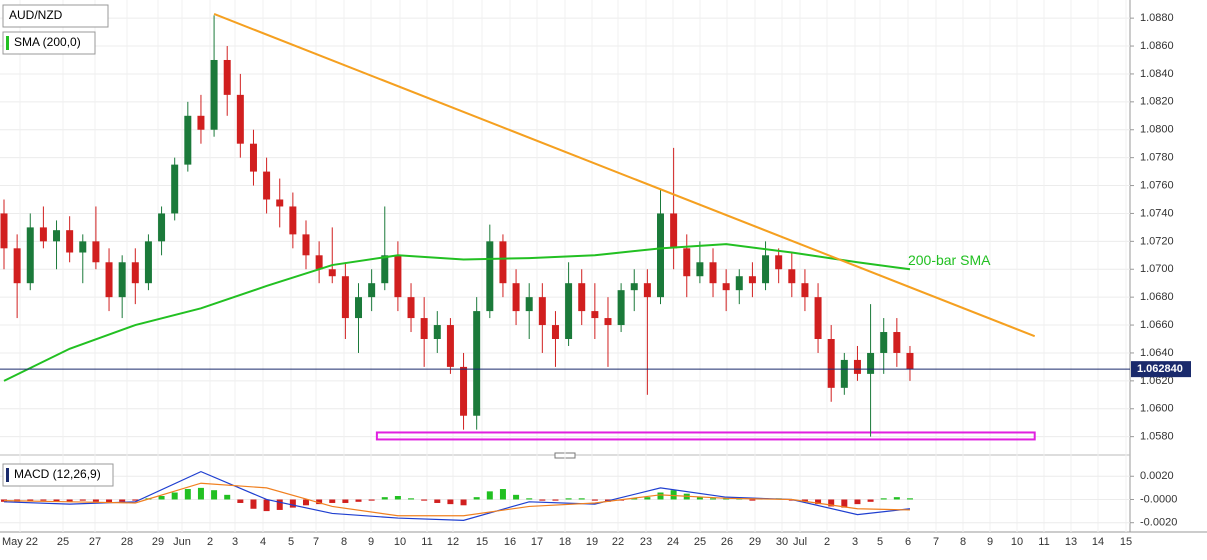 The width and height of the screenshot is (1207, 560). Describe the element at coordinates (426, 542) in the screenshot. I see `x-tick-label: 11` at that location.